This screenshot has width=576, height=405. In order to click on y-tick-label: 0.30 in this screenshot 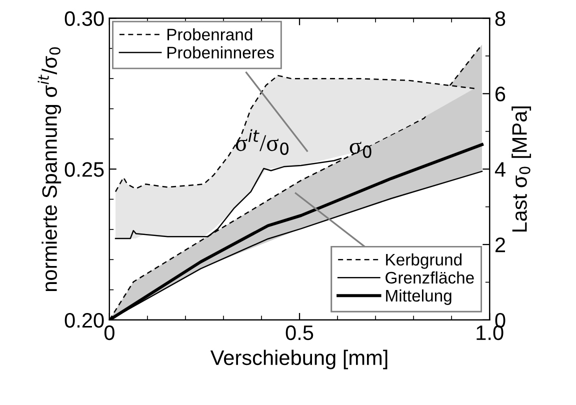, I will do `click(84, 18)`.